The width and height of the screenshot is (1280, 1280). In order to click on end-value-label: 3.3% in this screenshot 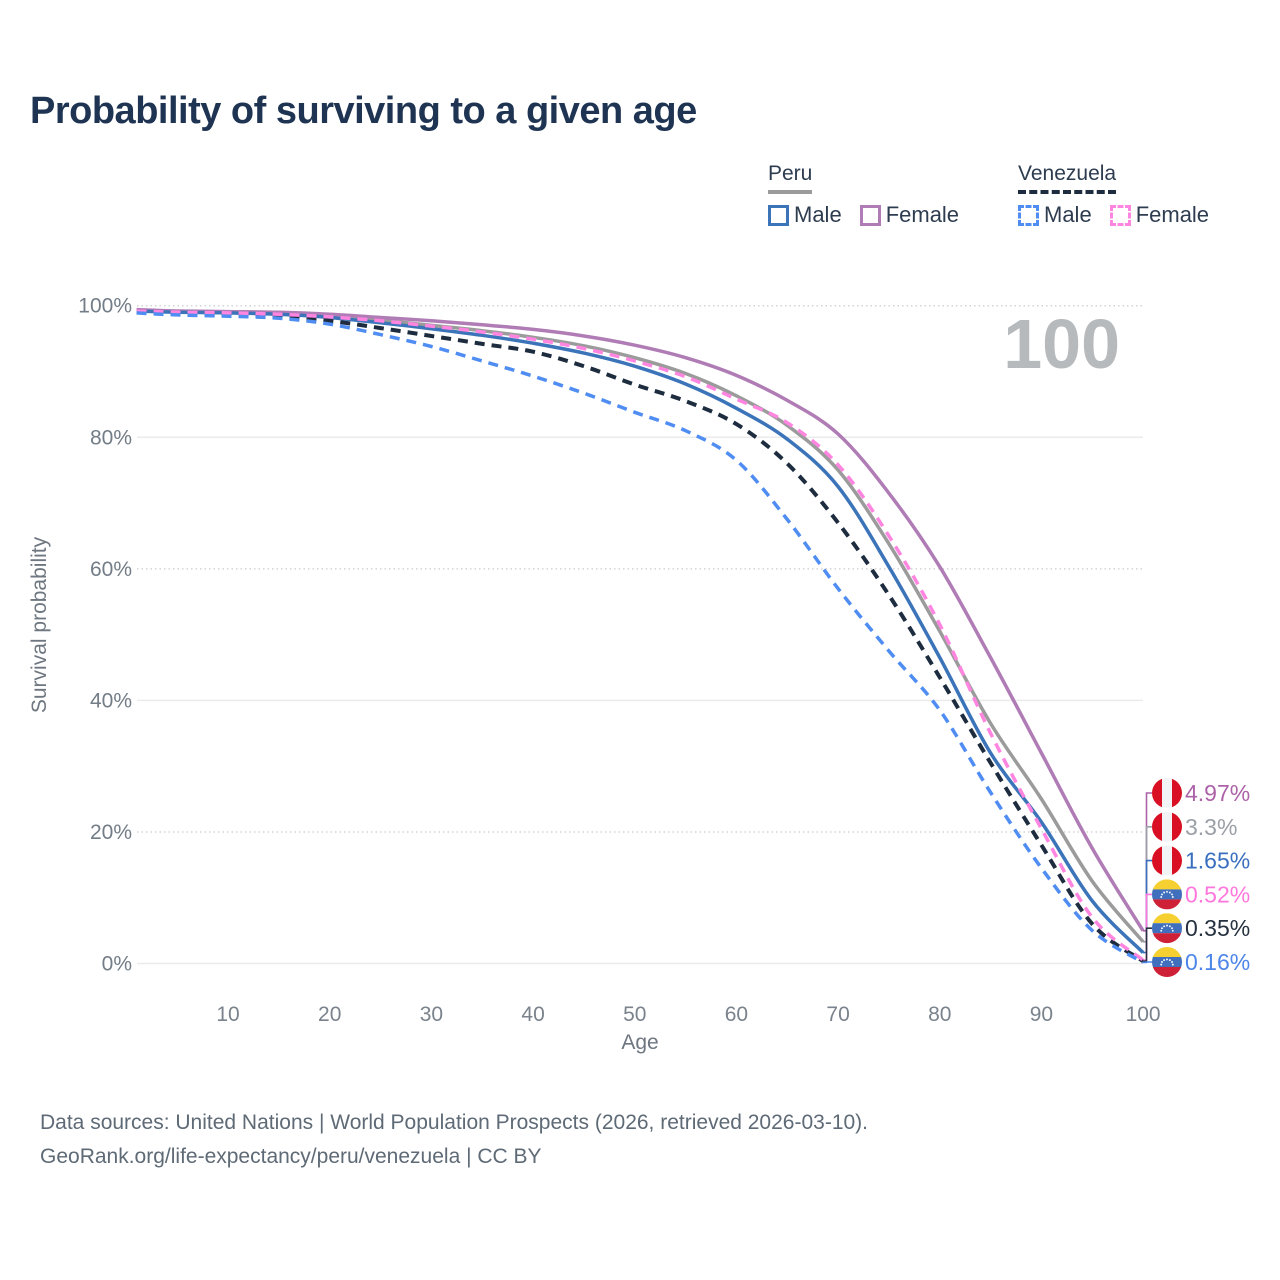, I will do `click(1211, 827)`.